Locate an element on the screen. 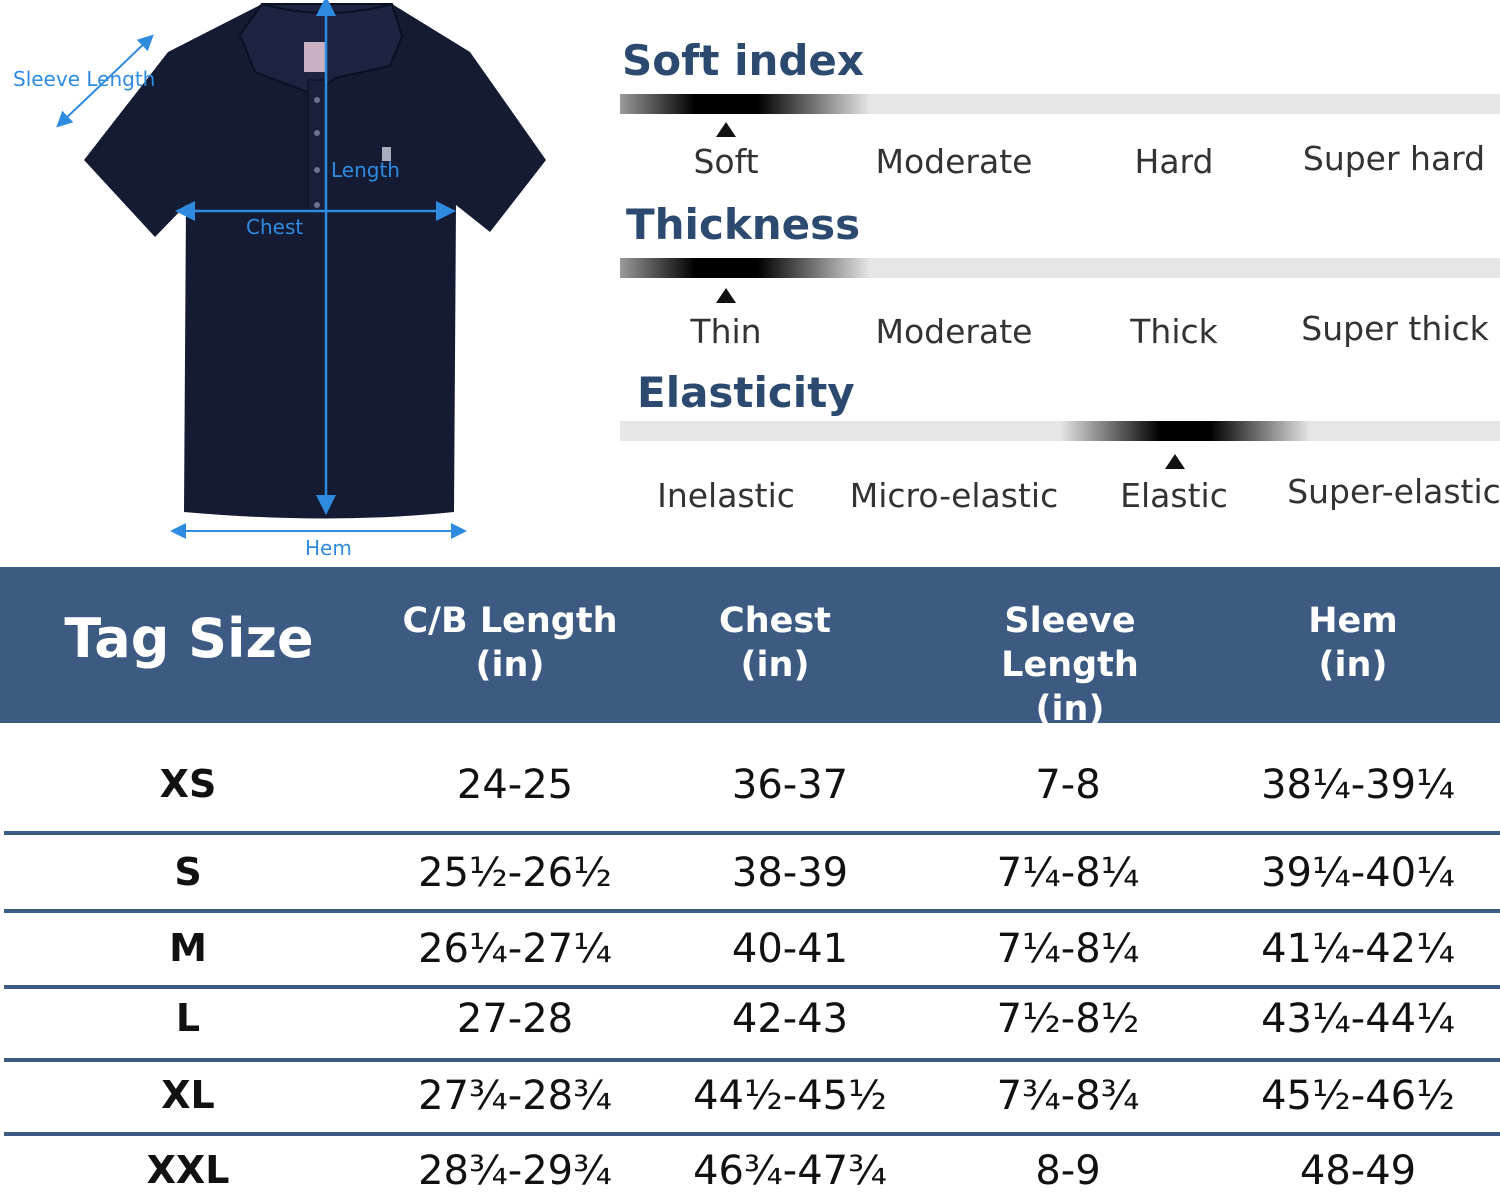 Image resolution: width=1500 pixels, height=1194 pixels. chest-label: Chest is located at coordinates (275, 227).